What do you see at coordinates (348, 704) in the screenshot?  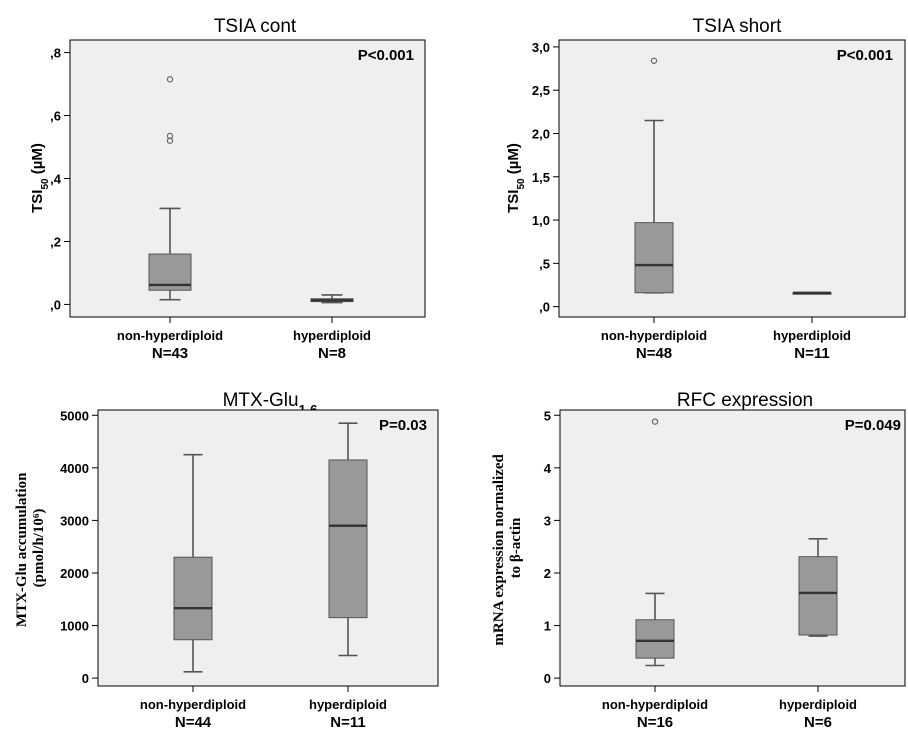 I see `panel-3-category-label: hyperdiploid` at bounding box center [348, 704].